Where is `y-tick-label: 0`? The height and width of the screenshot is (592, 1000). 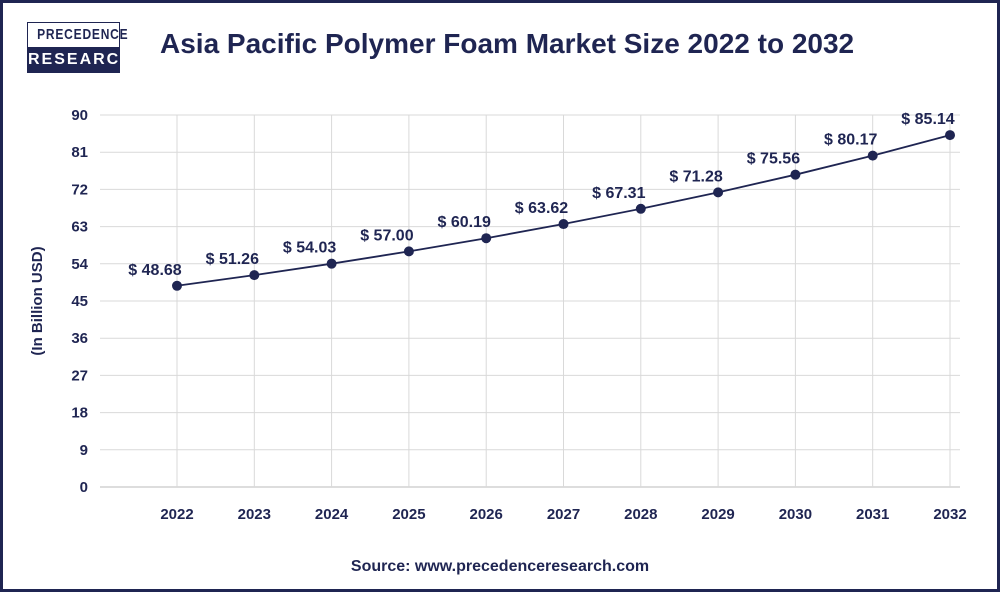 y-tick-label: 0 is located at coordinates (84, 487).